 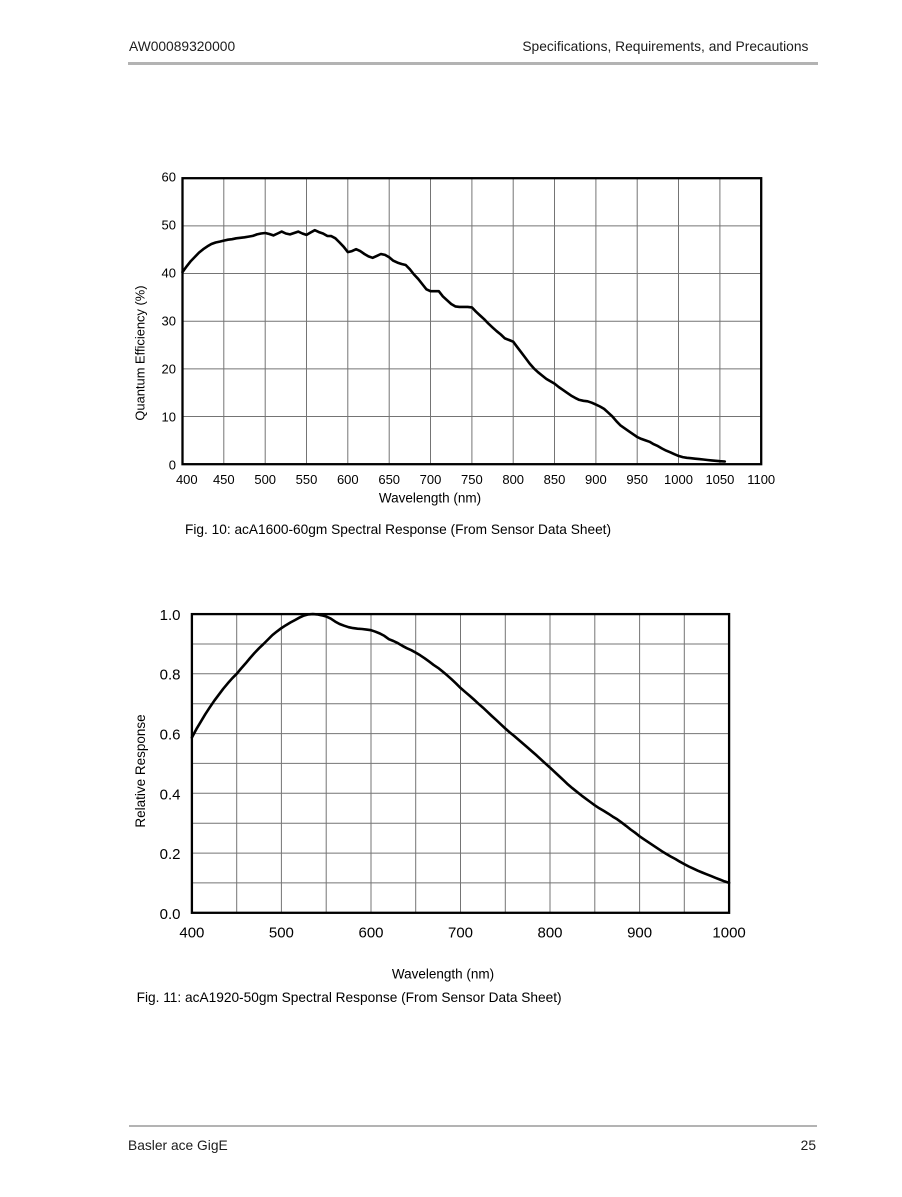 I want to click on svg-text: 450, so click(x=224, y=479).